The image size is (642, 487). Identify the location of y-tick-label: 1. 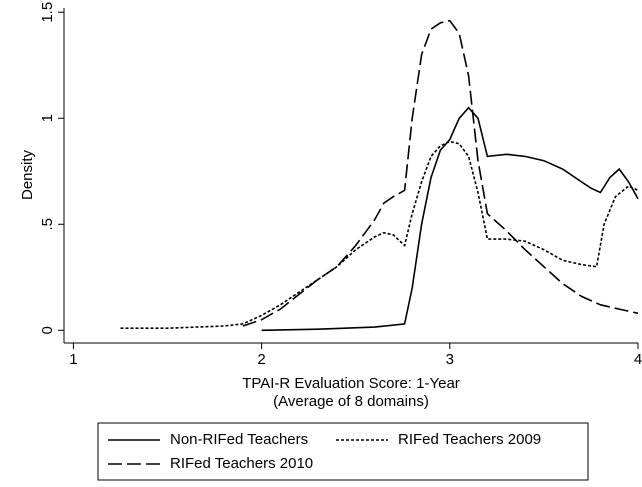
(47, 118).